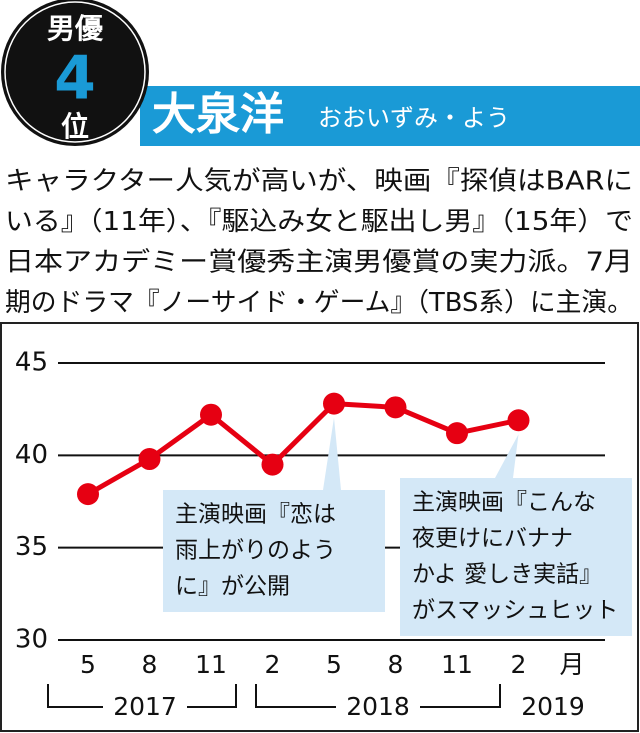  Describe the element at coordinates (31, 640) in the screenshot. I see `y-tick-label: 30` at that location.